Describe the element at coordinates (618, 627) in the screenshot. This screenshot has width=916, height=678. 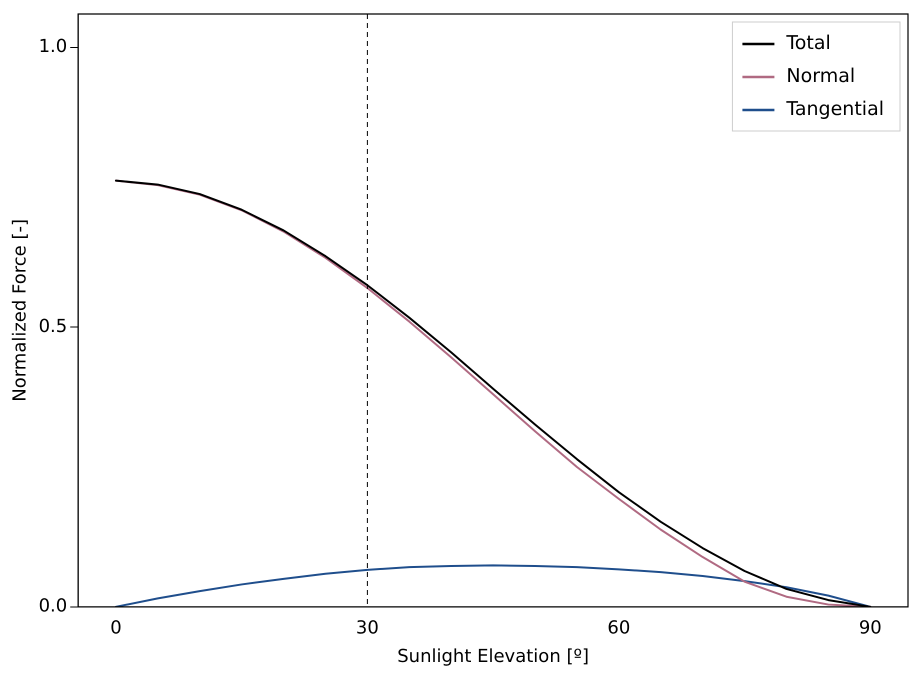
I see `x-tick-label: 60` at that location.